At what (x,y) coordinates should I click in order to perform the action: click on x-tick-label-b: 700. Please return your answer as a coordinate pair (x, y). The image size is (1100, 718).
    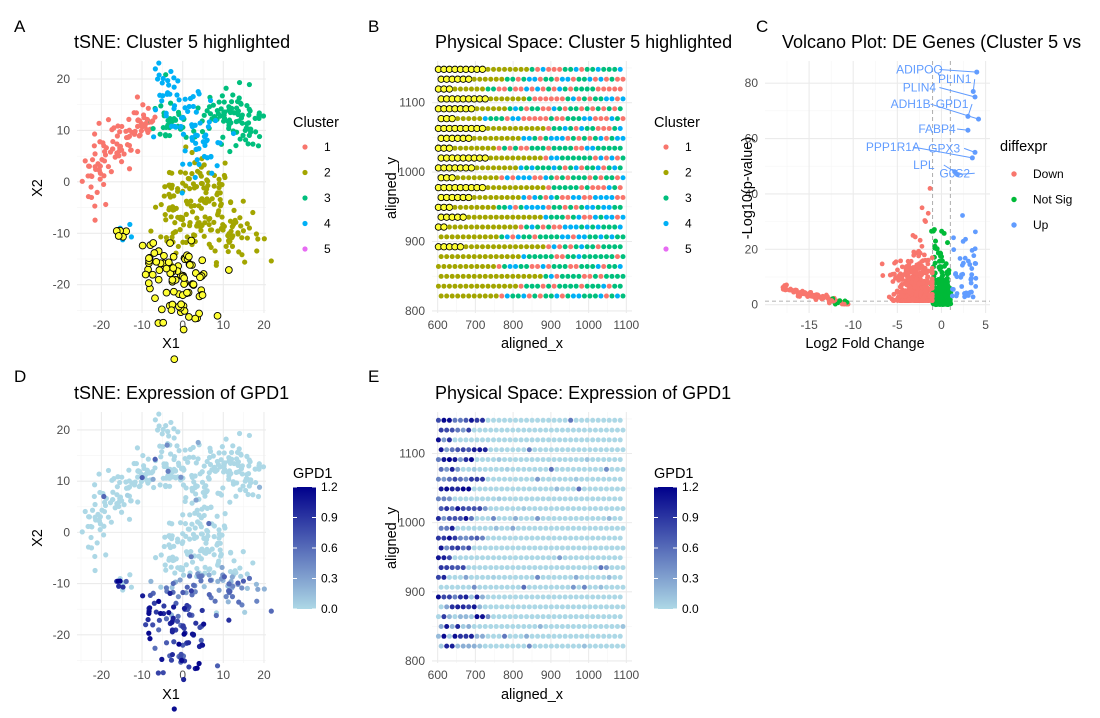
    Looking at the image, I should click on (475, 325).